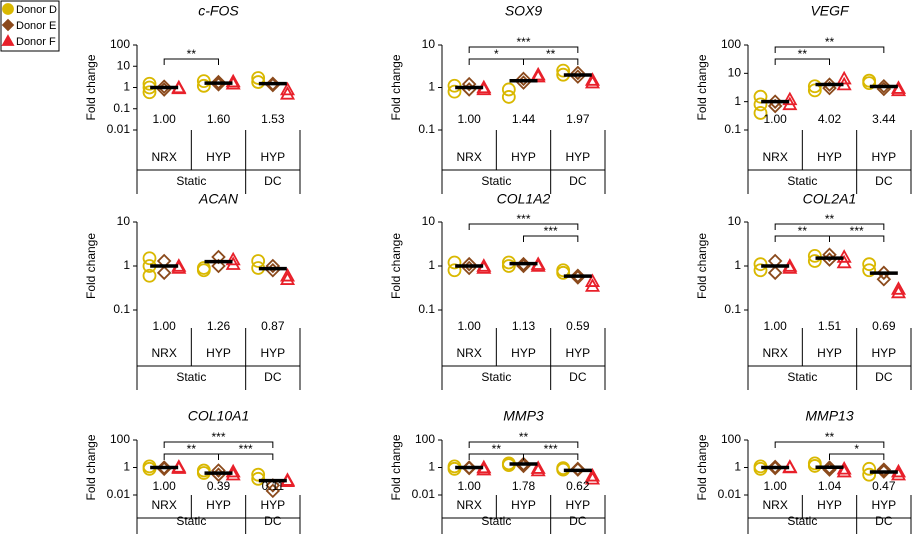 Image resolution: width=913 pixels, height=542 pixels. Describe the element at coordinates (218, 11) in the screenshot. I see `chart-title: c-FOS` at that location.